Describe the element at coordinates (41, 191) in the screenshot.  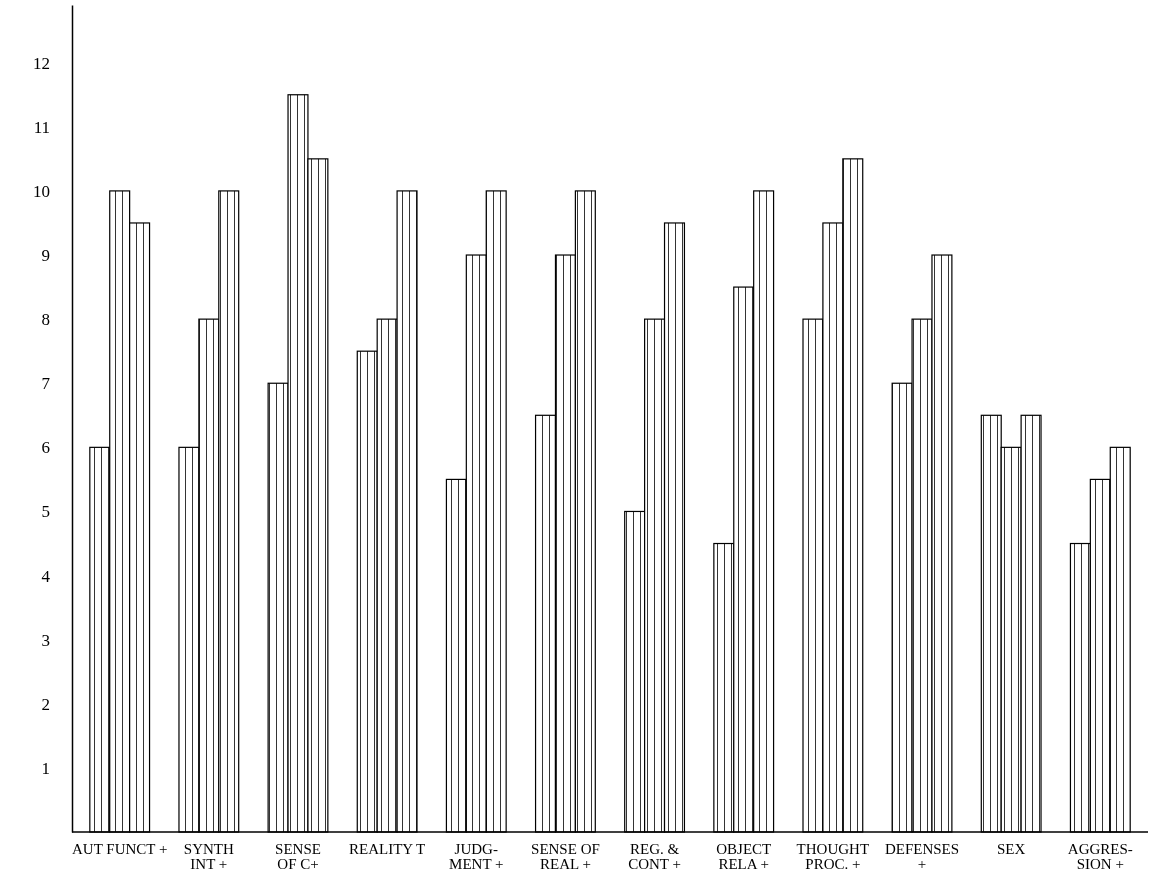
I see `y-tick-label: 10` at that location.